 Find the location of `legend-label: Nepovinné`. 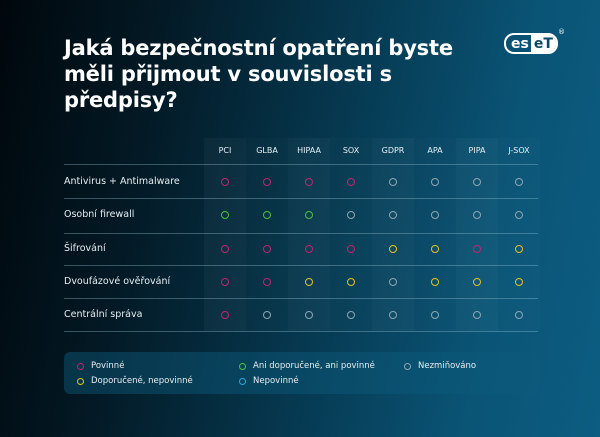

legend-label: Nepovinné is located at coordinates (276, 381).